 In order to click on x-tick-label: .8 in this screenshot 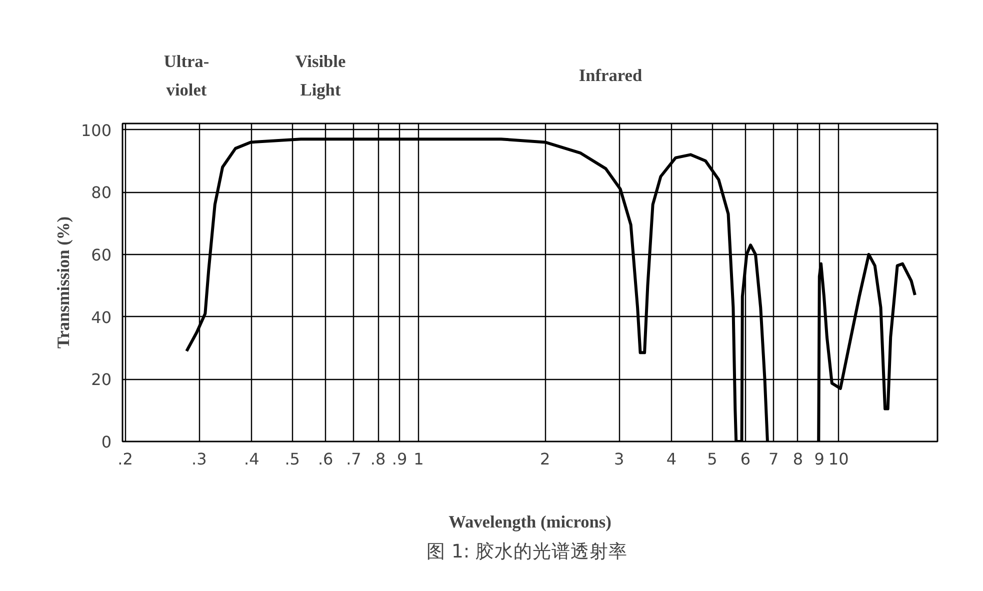, I will do `click(378, 459)`.